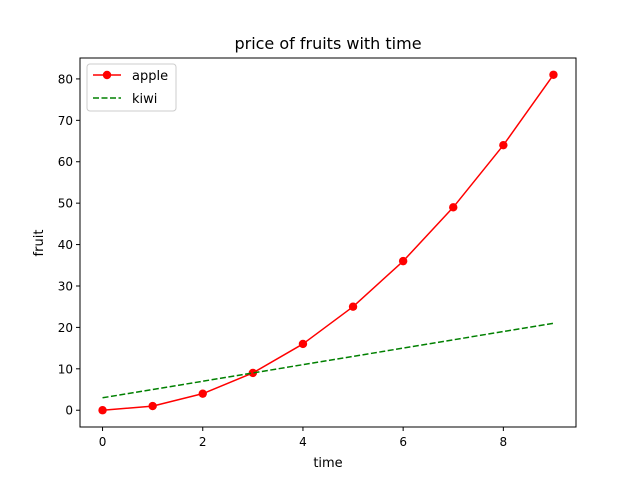 This screenshot has height=480, width=640. What do you see at coordinates (65, 369) in the screenshot?
I see `y-tick-label: 10` at bounding box center [65, 369].